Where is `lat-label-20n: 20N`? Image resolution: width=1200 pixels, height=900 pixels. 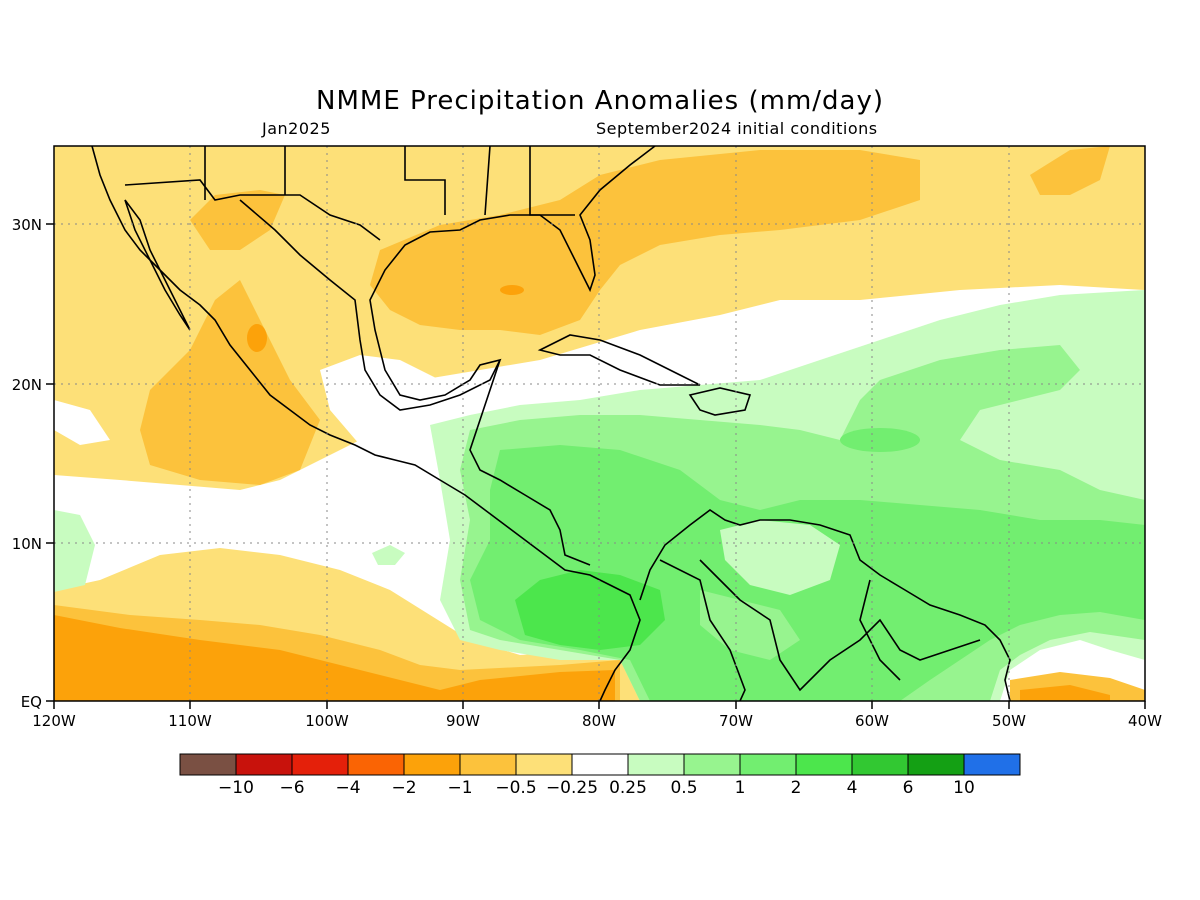
lat-label-20n: 20N is located at coordinates (27, 385).